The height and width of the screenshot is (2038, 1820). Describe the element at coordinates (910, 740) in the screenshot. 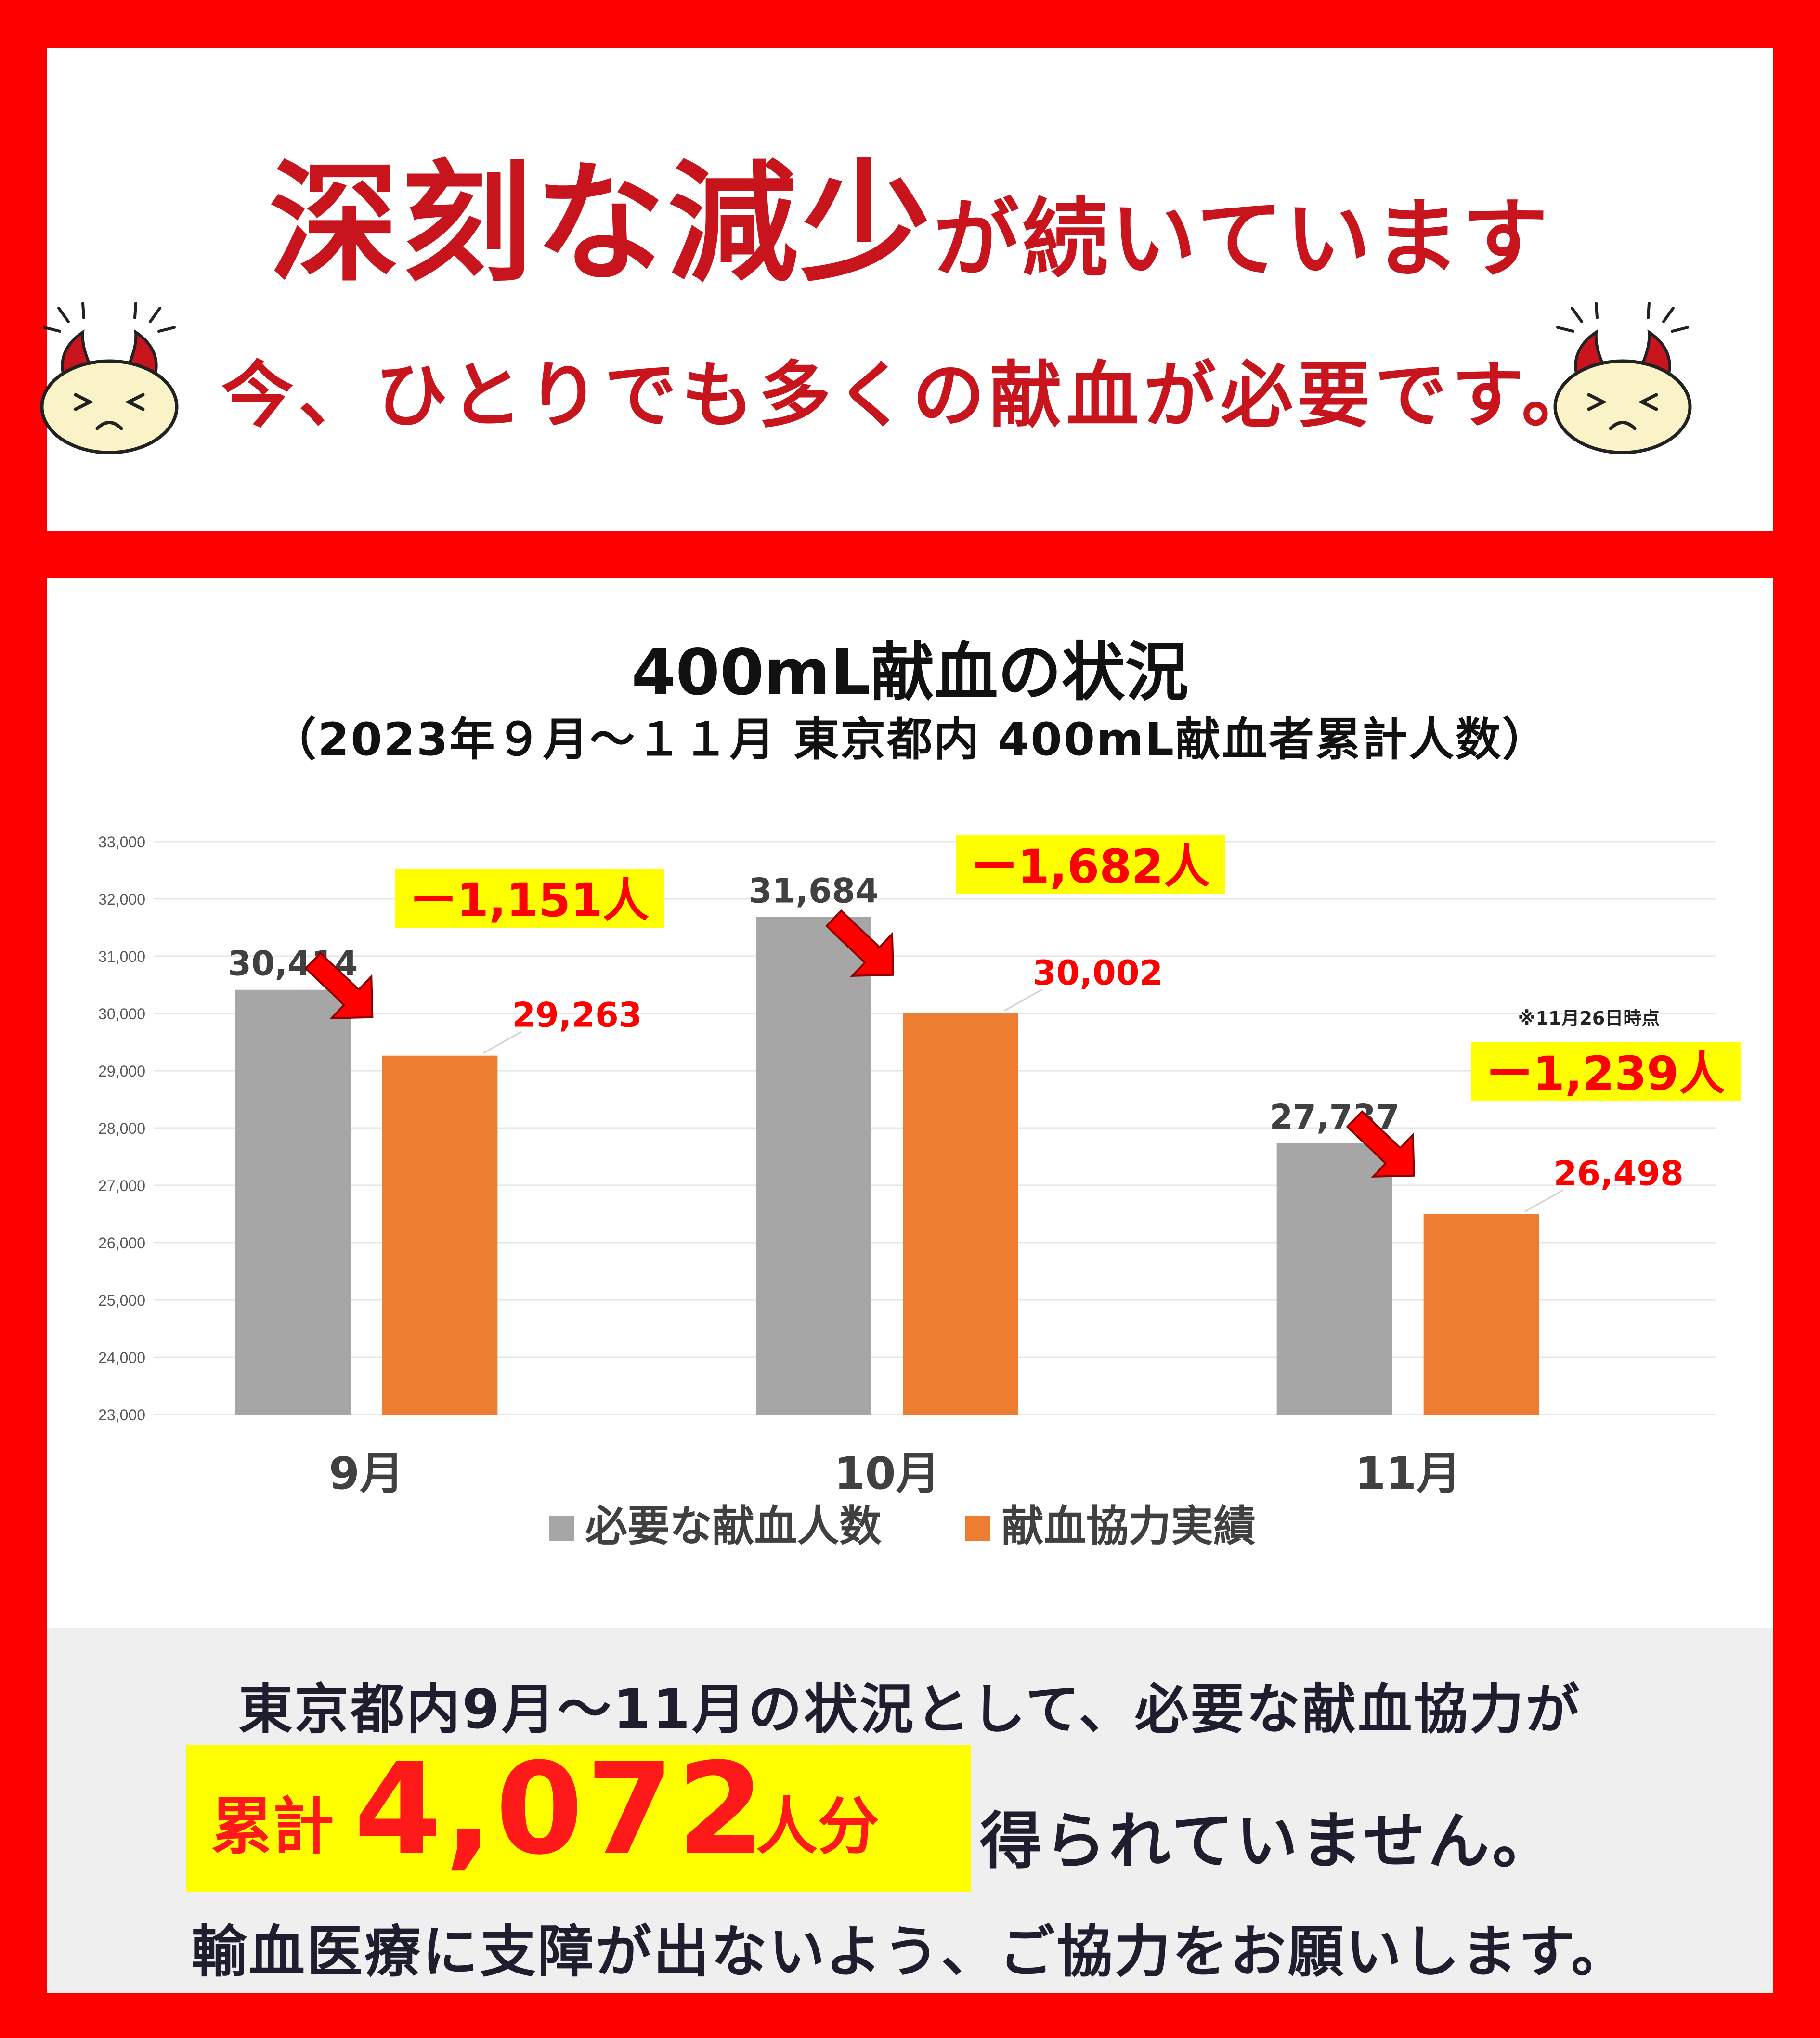

I see `chart-subtitle: （2023年９月～１１月 東京都内 400mL献血者累計人数）` at that location.